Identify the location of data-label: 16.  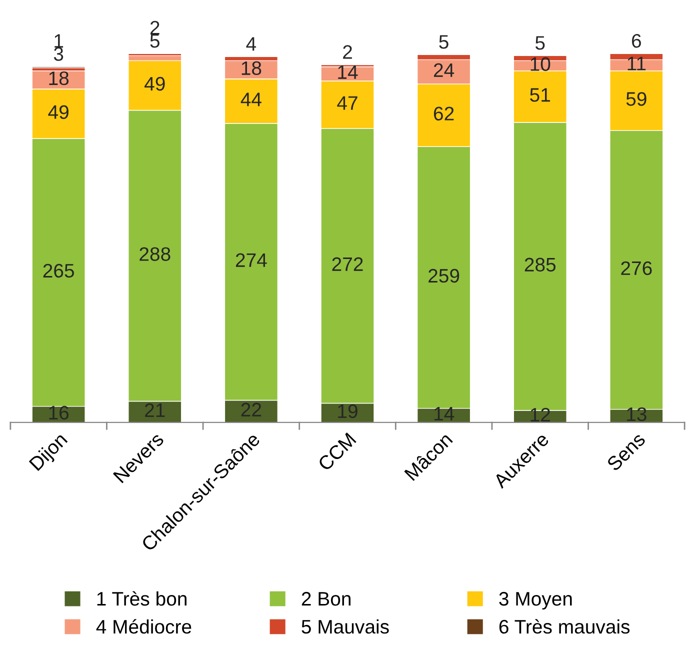
(59, 413).